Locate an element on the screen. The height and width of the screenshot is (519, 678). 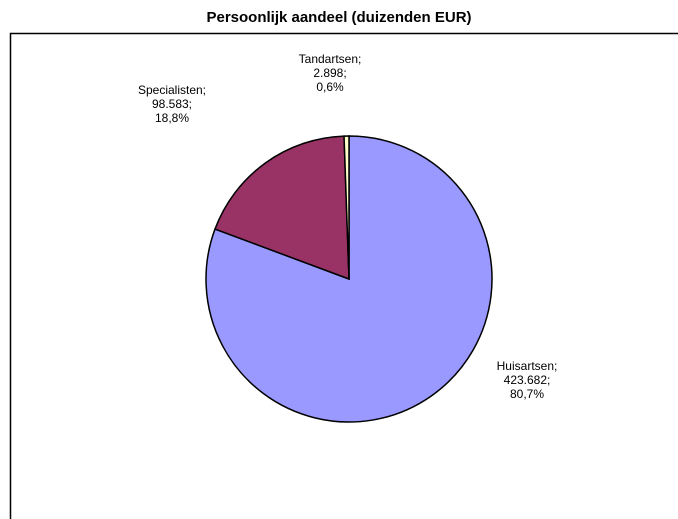
slice-label: Tandartsen; is located at coordinates (330, 59).